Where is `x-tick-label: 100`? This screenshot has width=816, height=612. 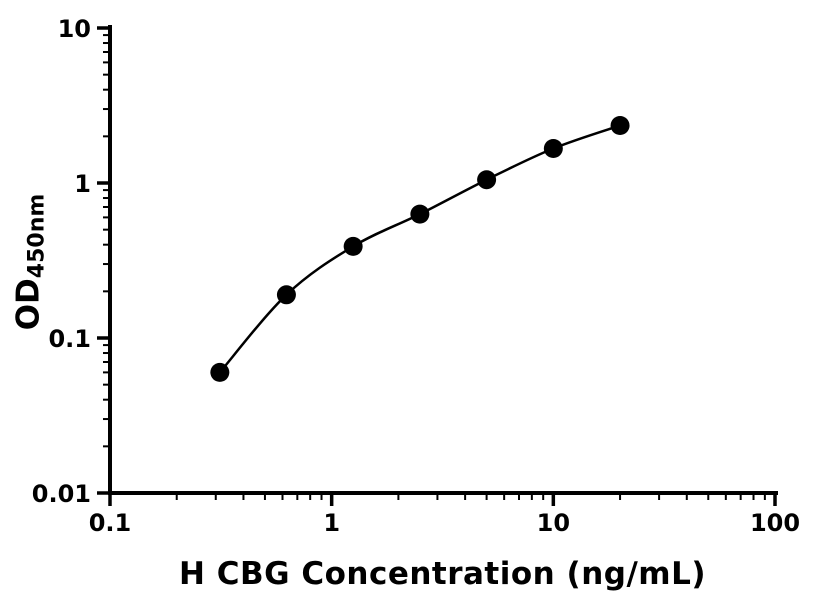
x-tick-label: 100 is located at coordinates (775, 523).